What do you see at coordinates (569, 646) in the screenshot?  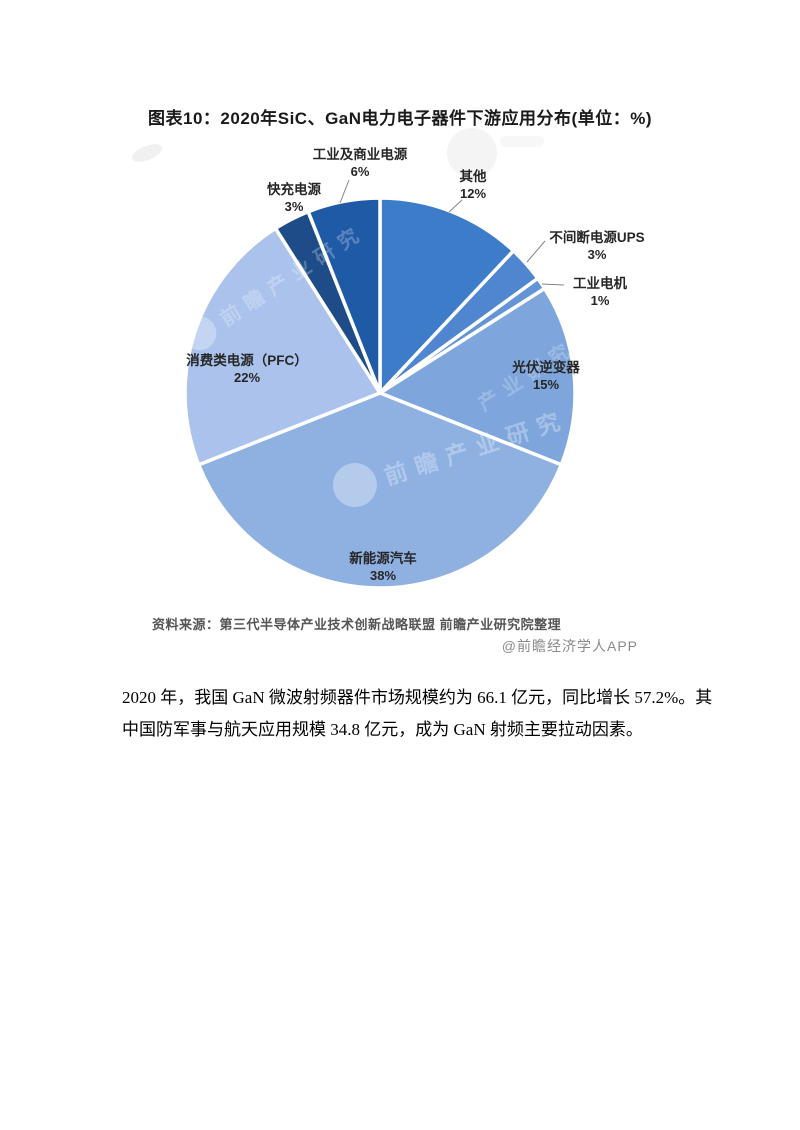 I see `attribution-note: @前瞻经济学人APP` at bounding box center [569, 646].